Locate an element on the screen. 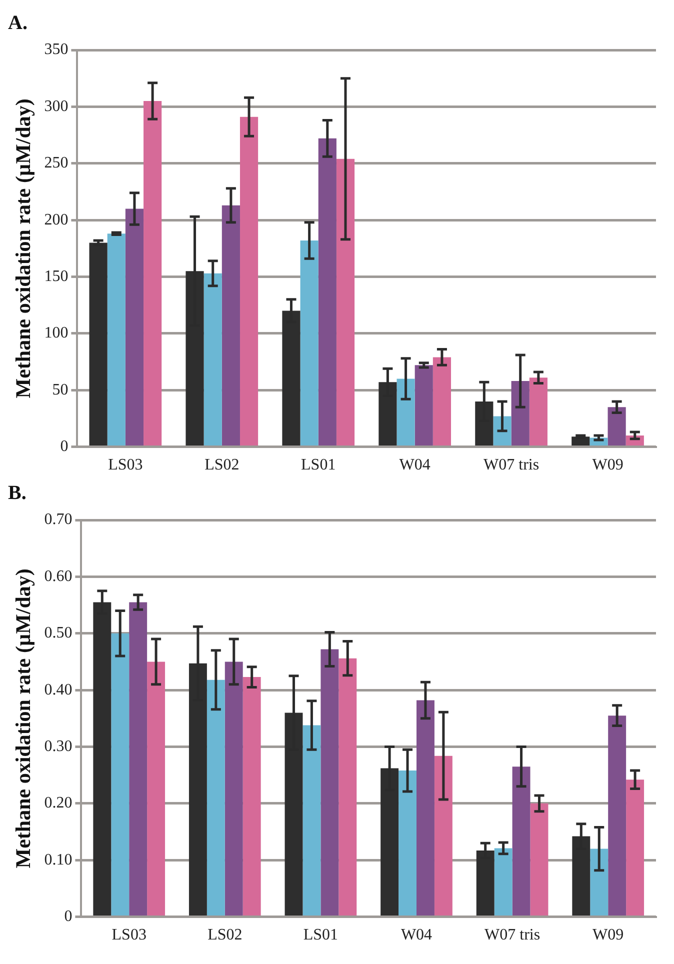  y-tick-label: 300 is located at coordinates (56, 106).